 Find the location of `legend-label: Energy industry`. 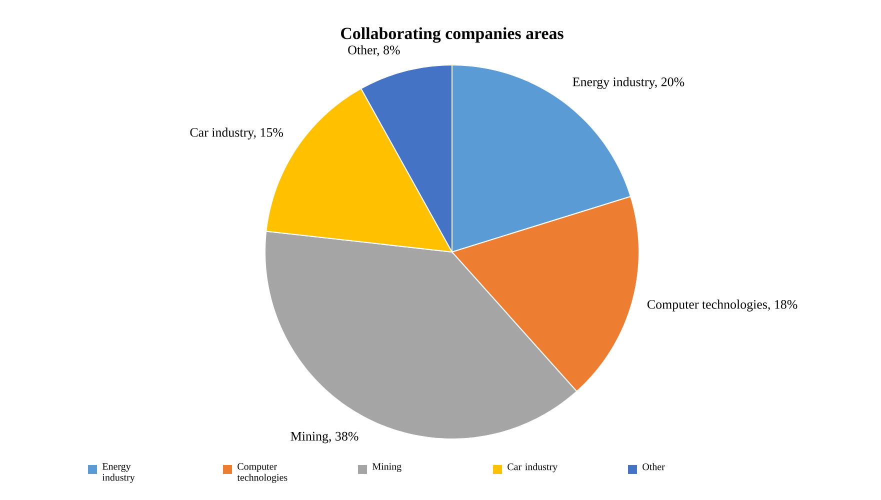

legend-label: Energy industry is located at coordinates (118, 473).